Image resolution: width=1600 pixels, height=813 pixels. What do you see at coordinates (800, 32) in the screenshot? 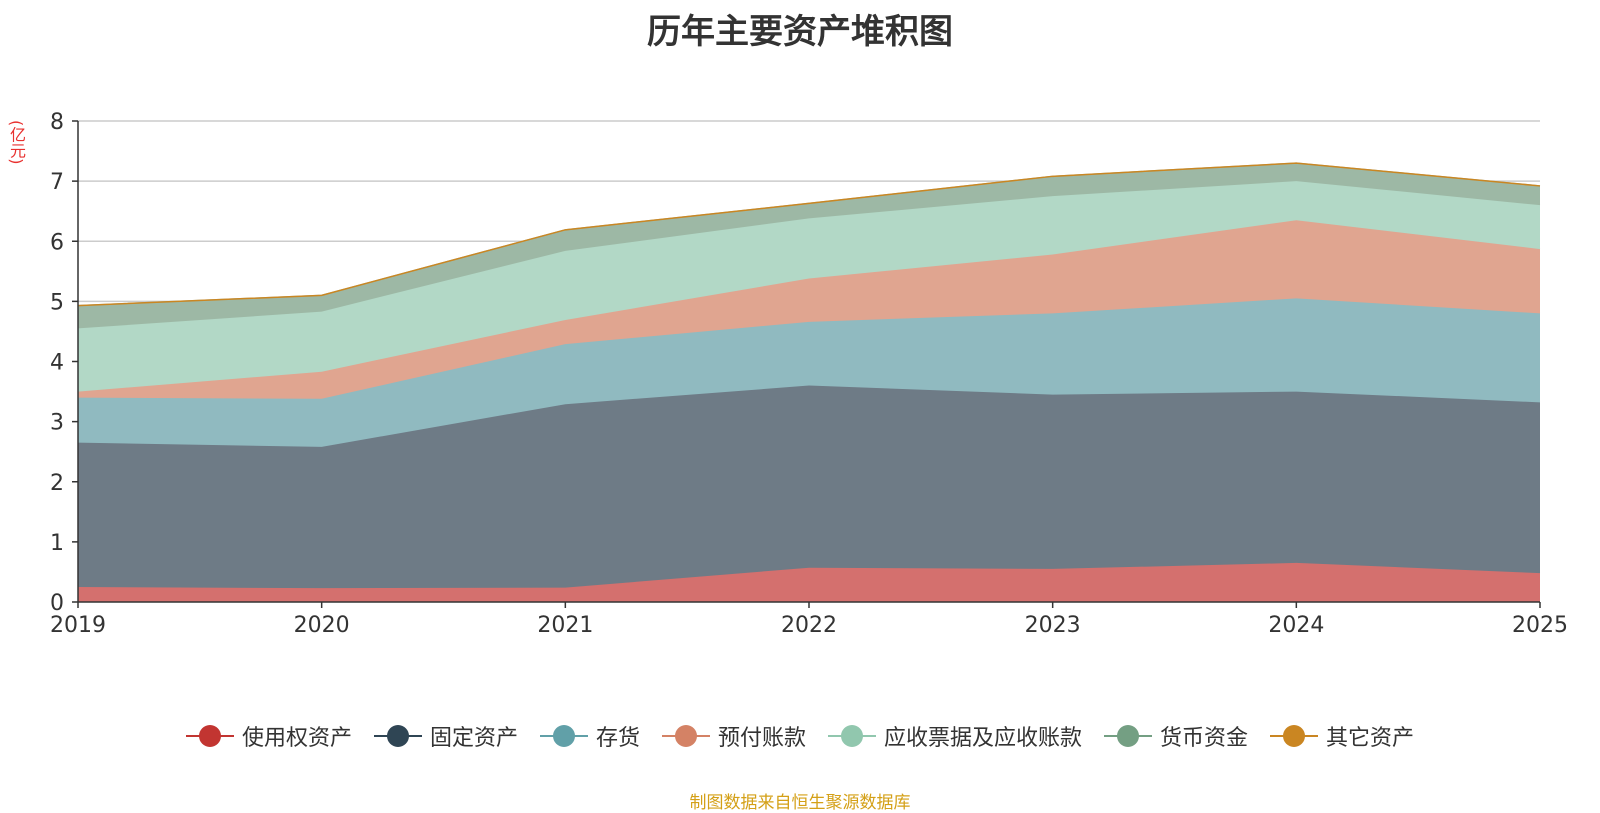
I see `chart-title: 历年主要资产堆积图` at bounding box center [800, 32].